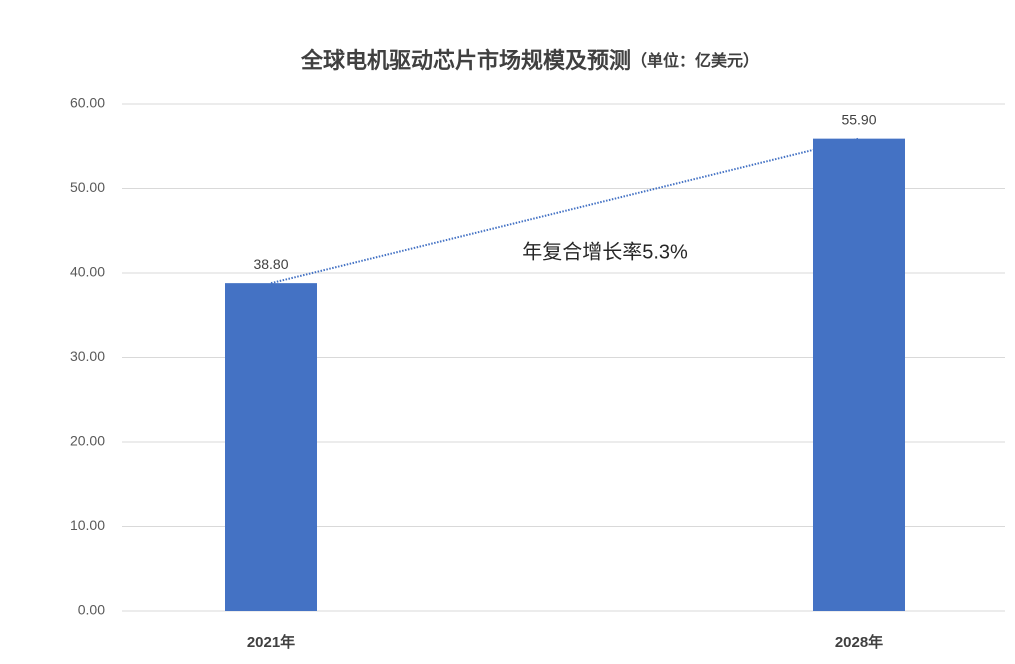 The height and width of the screenshot is (664, 1015). What do you see at coordinates (859, 642) in the screenshot?
I see `x-tick-label: 2028年` at bounding box center [859, 642].